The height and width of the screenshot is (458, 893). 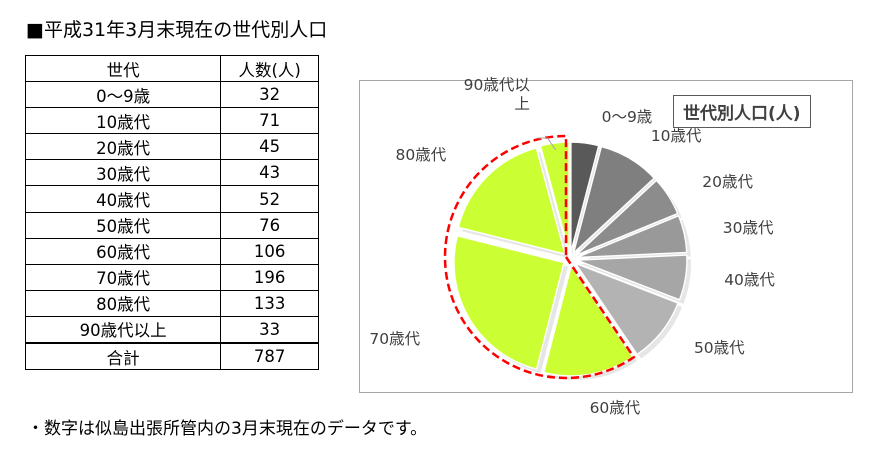 I want to click on pie-chart, so click(x=567, y=257).